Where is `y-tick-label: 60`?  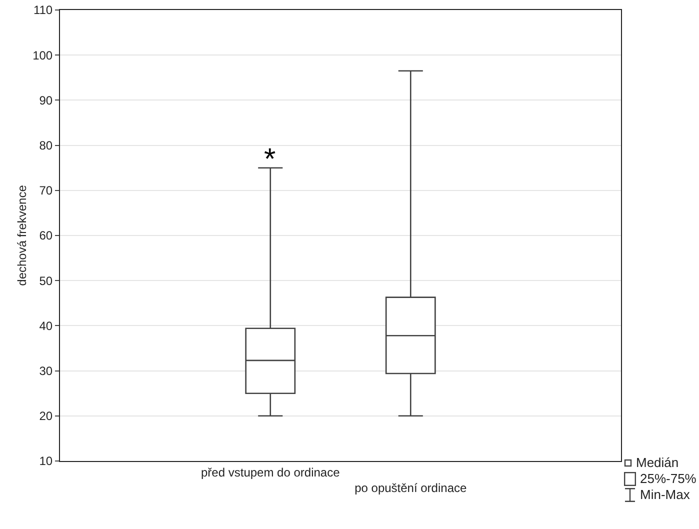 y-tick-label: 60 is located at coordinates (46, 235).